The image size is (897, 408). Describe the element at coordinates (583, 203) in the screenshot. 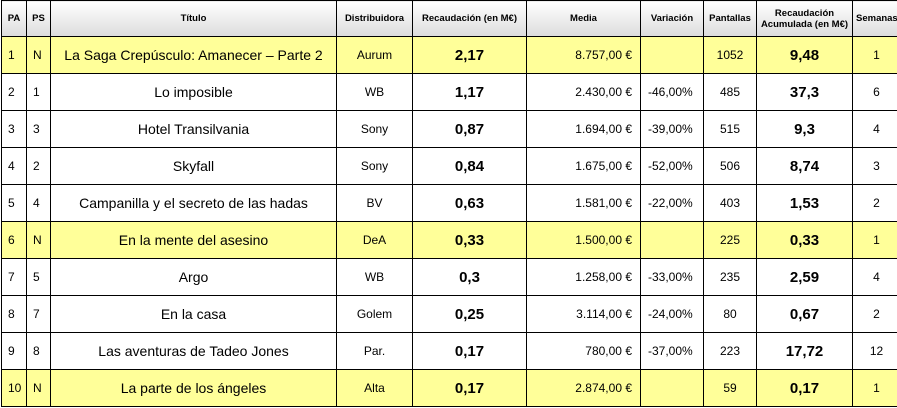

I see `cell-media: 1.581,00 €` at that location.